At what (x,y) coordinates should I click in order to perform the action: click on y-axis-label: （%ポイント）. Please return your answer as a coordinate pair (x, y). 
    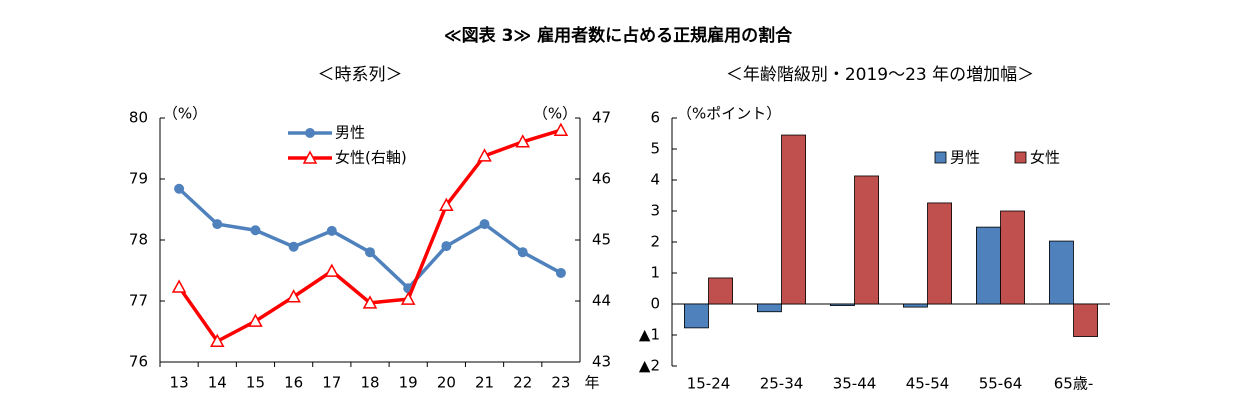
    Looking at the image, I should click on (729, 114).